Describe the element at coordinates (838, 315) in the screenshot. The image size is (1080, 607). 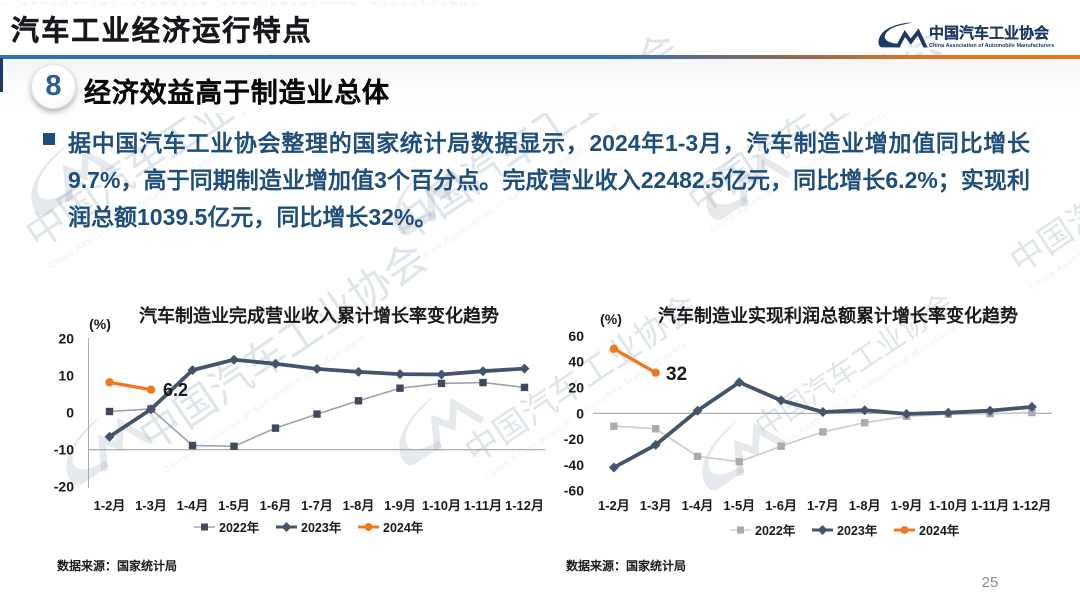
I see `svg-text: 汽车制造业实现利润总额累计增长率变化趋势` at that location.